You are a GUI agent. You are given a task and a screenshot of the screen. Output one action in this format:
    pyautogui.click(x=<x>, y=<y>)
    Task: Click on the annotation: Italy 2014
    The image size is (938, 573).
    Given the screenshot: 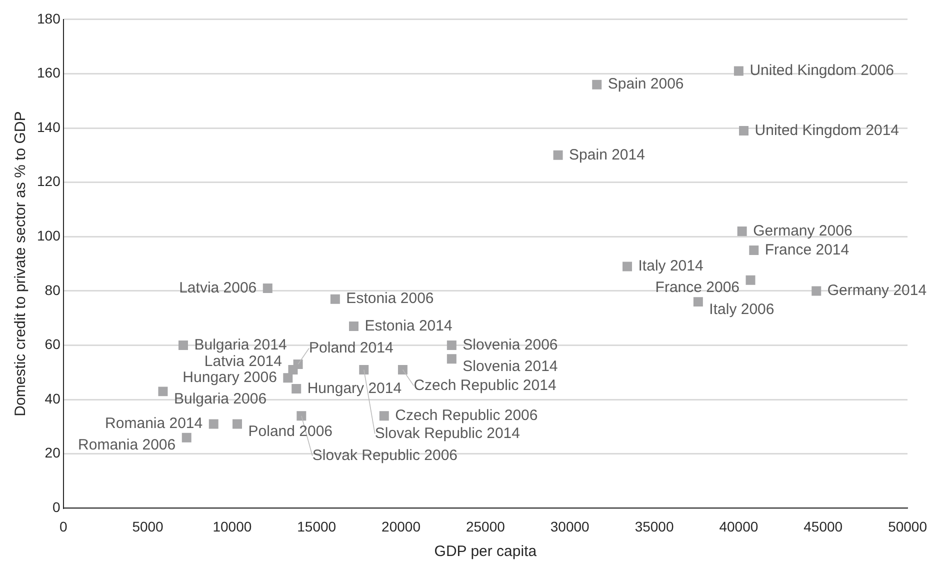 What is the action you would take?
    pyautogui.click(x=671, y=266)
    